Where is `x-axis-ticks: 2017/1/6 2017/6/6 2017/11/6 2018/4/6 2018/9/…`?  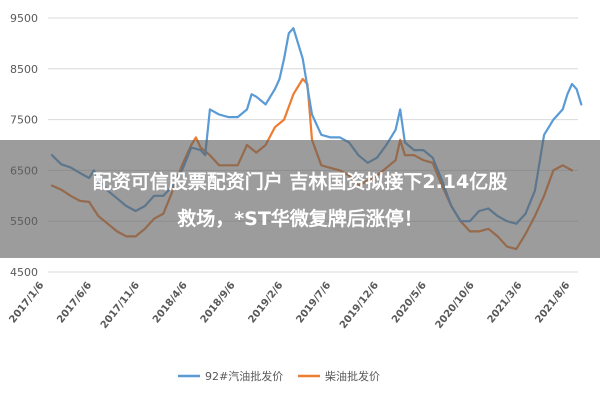 x-axis-ticks: 2017/1/6 2017/6/6 2017/11/6 2018/4/6 2018/9/… is located at coordinates (289, 305).